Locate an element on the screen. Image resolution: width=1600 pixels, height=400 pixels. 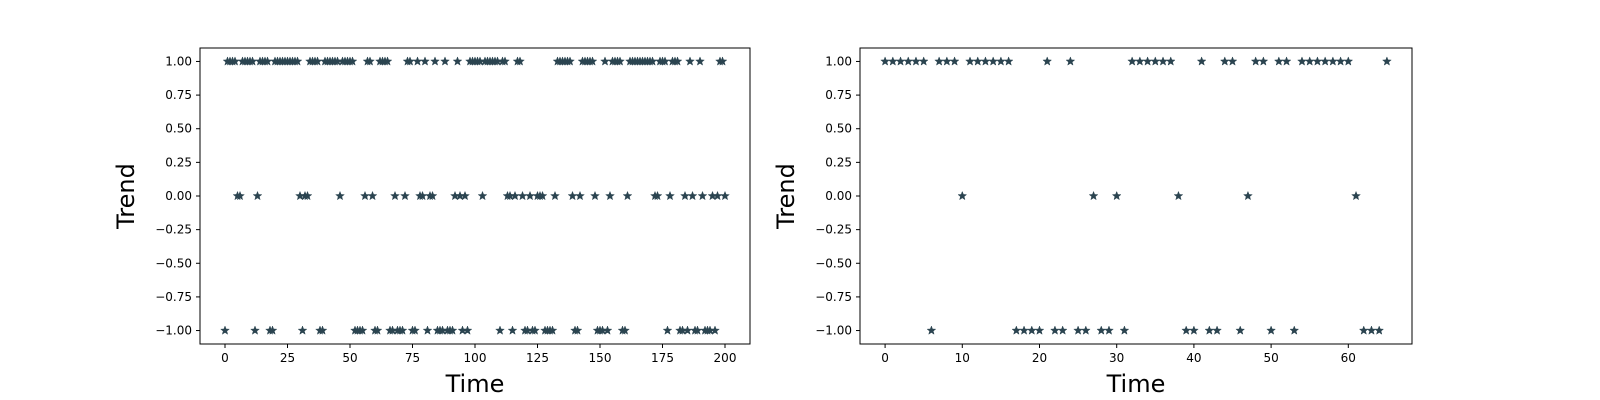
x-tick-label: 60 is located at coordinates (1348, 358).